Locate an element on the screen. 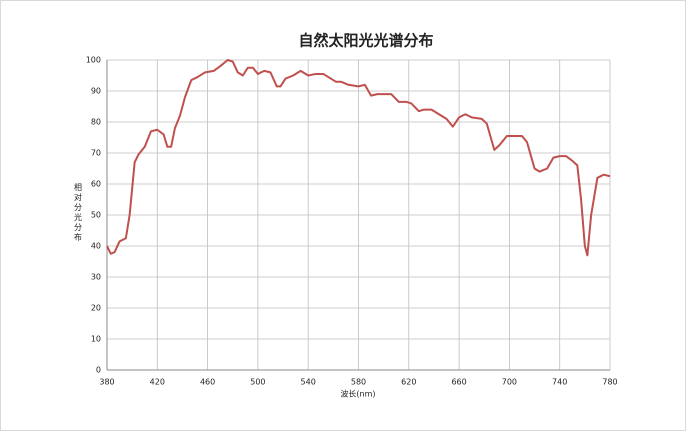 This screenshot has height=431, width=686. x-tick-label: 420 is located at coordinates (157, 382).